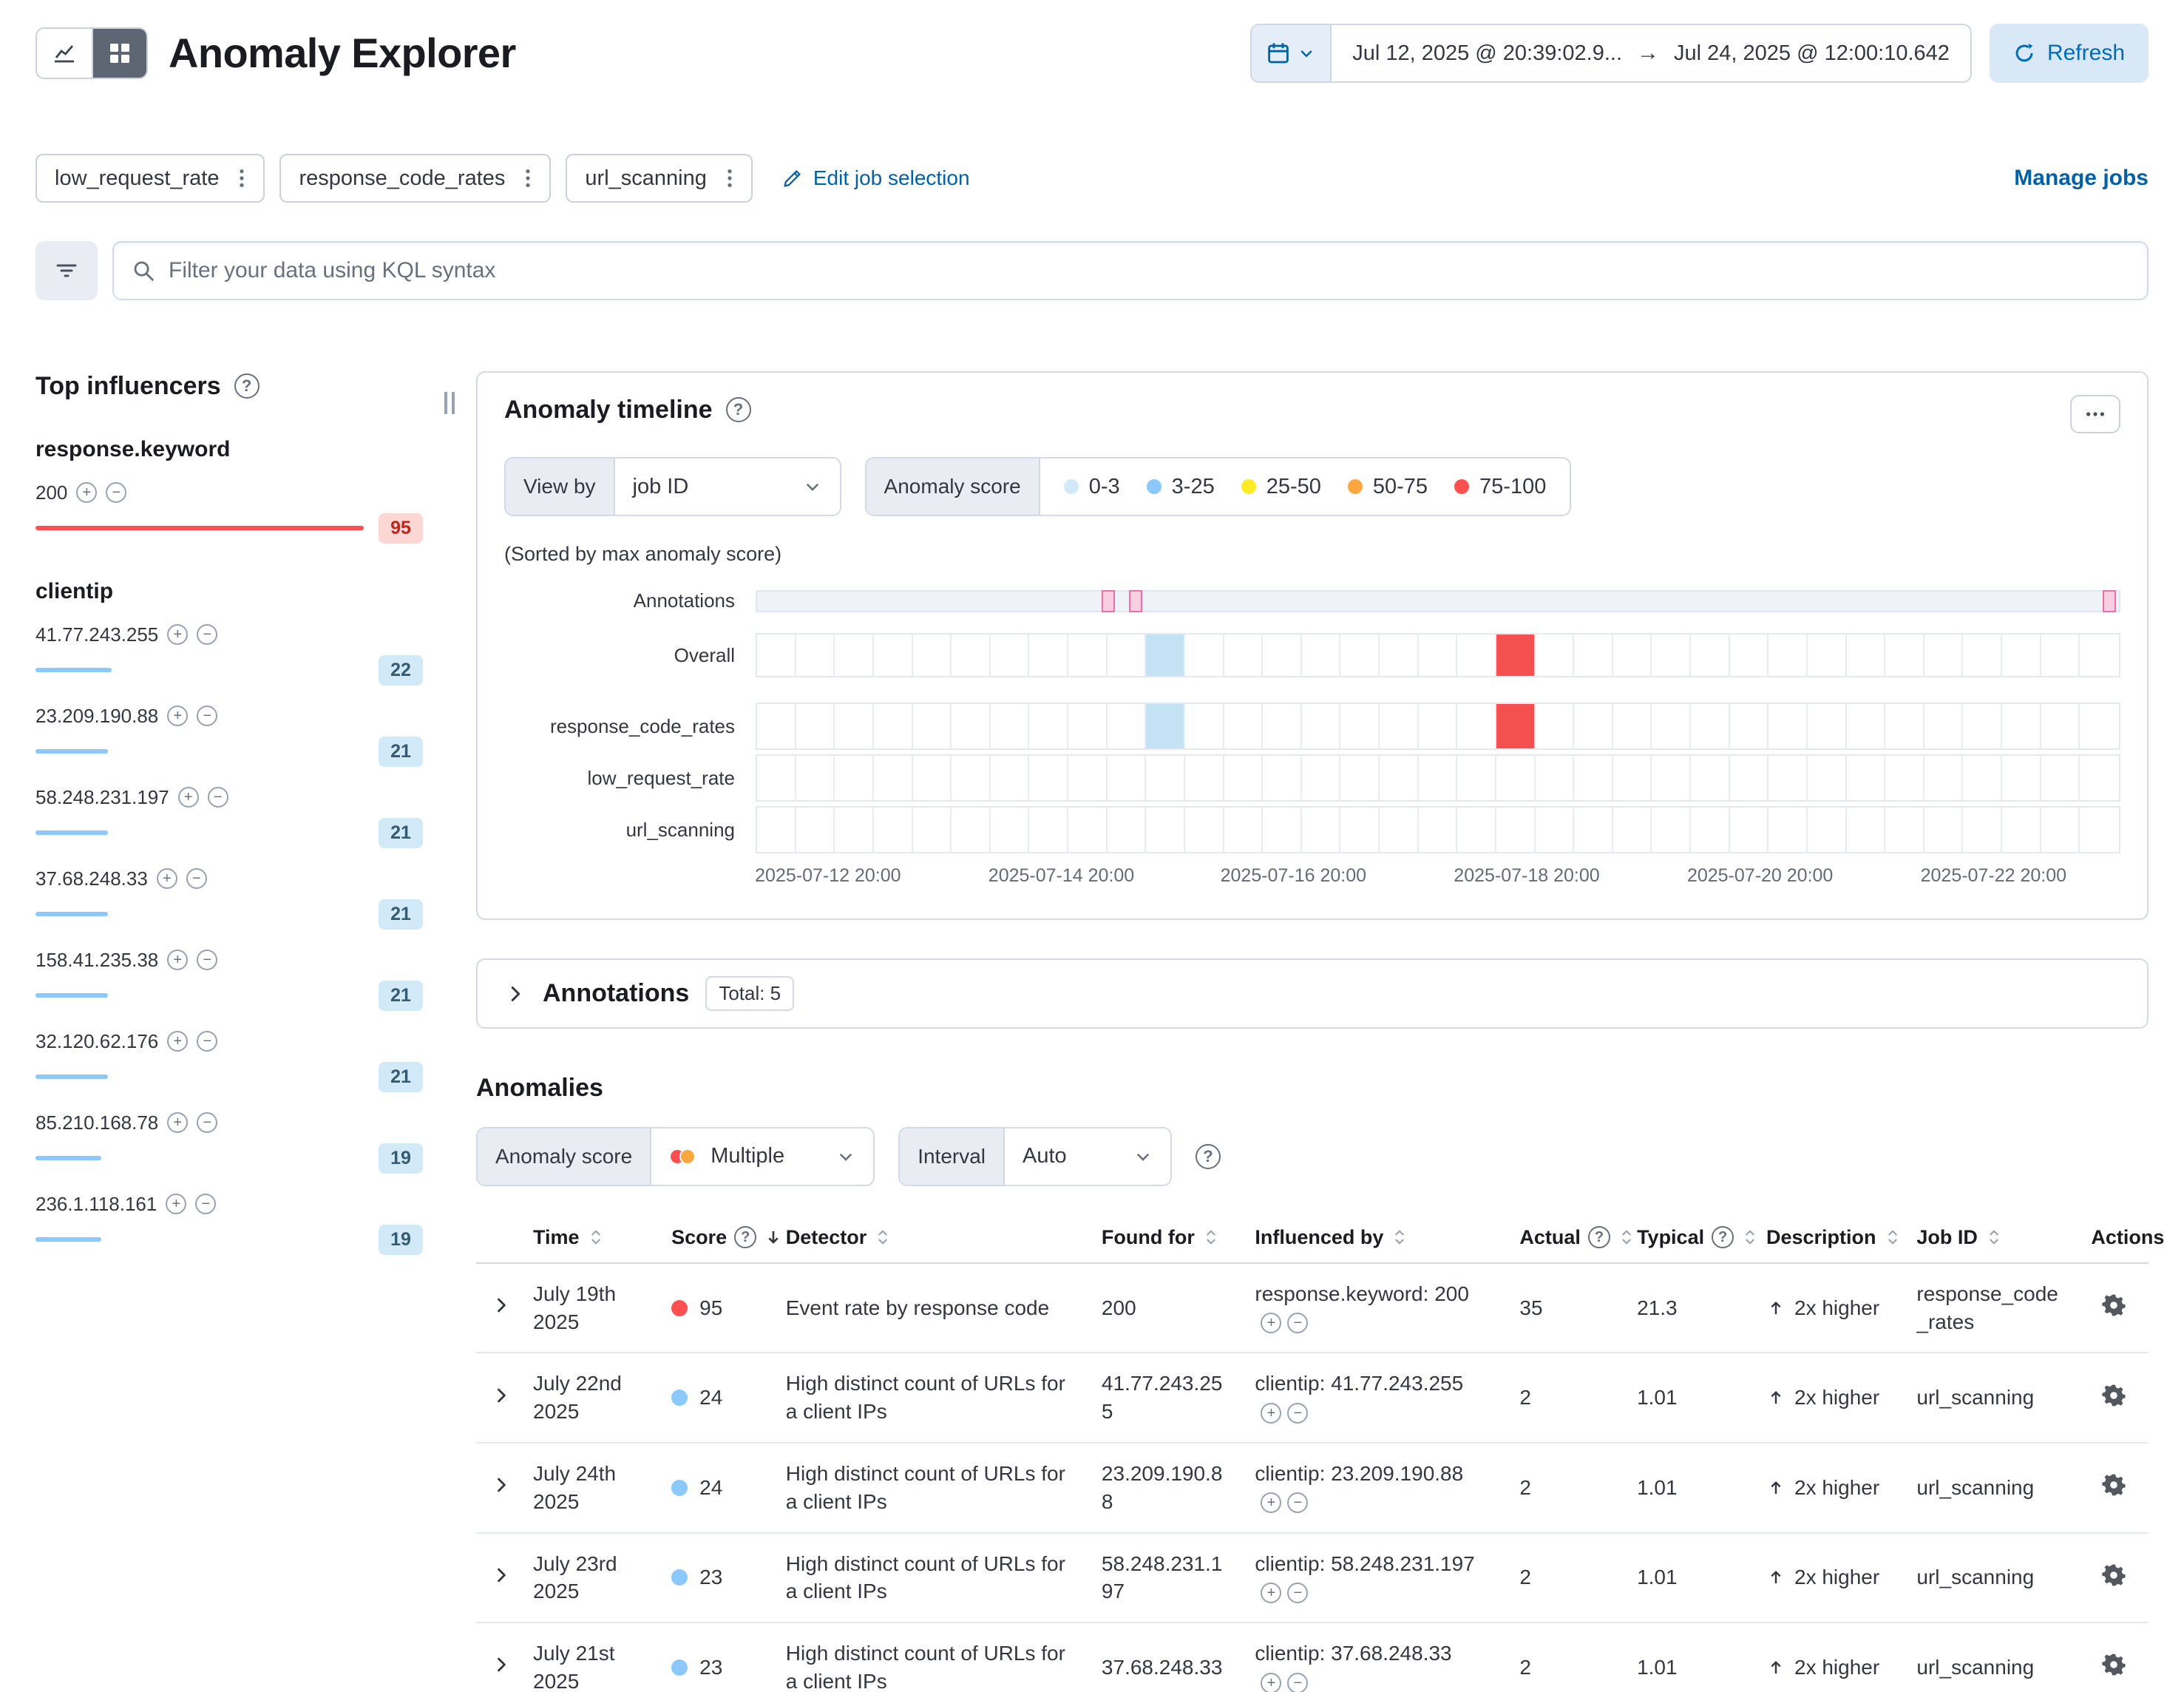  Describe the element at coordinates (1812, 53) in the screenshot. I see `end-date-button: Jul 24, 2025 @ 12:00:10.642` at that location.